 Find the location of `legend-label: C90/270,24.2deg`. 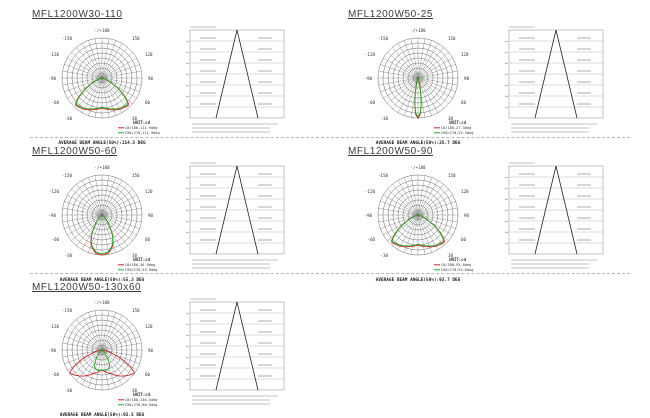

legend-label: C90/270,24.2deg is located at coordinates (457, 133).